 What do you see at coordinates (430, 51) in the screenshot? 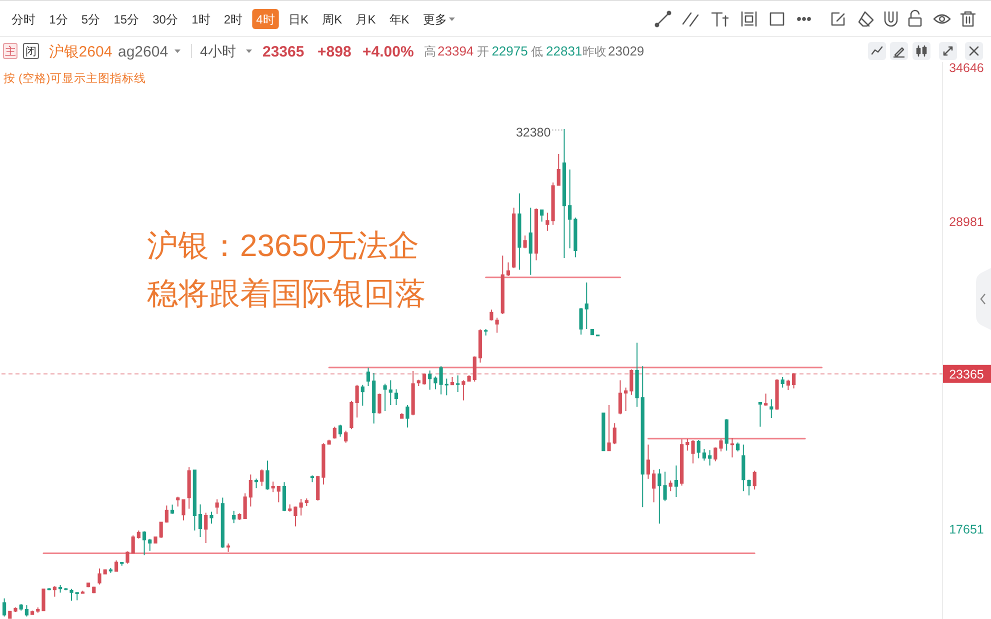
I see `text: 高` at bounding box center [430, 51].